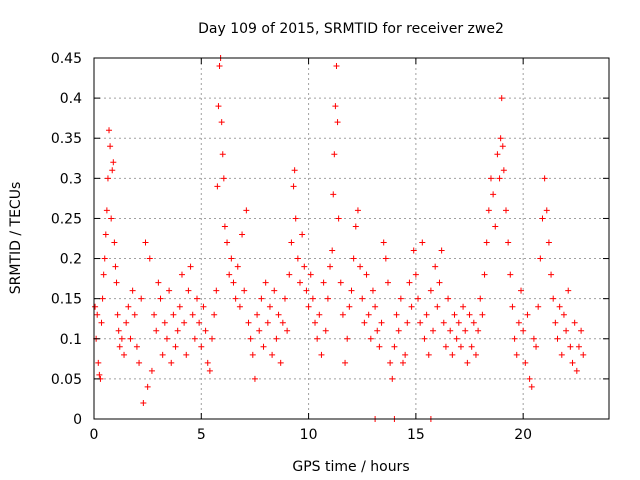 The height and width of the screenshot is (480, 640). What do you see at coordinates (71, 99) in the screenshot?
I see `y-tick-label: 0.4` at bounding box center [71, 99].